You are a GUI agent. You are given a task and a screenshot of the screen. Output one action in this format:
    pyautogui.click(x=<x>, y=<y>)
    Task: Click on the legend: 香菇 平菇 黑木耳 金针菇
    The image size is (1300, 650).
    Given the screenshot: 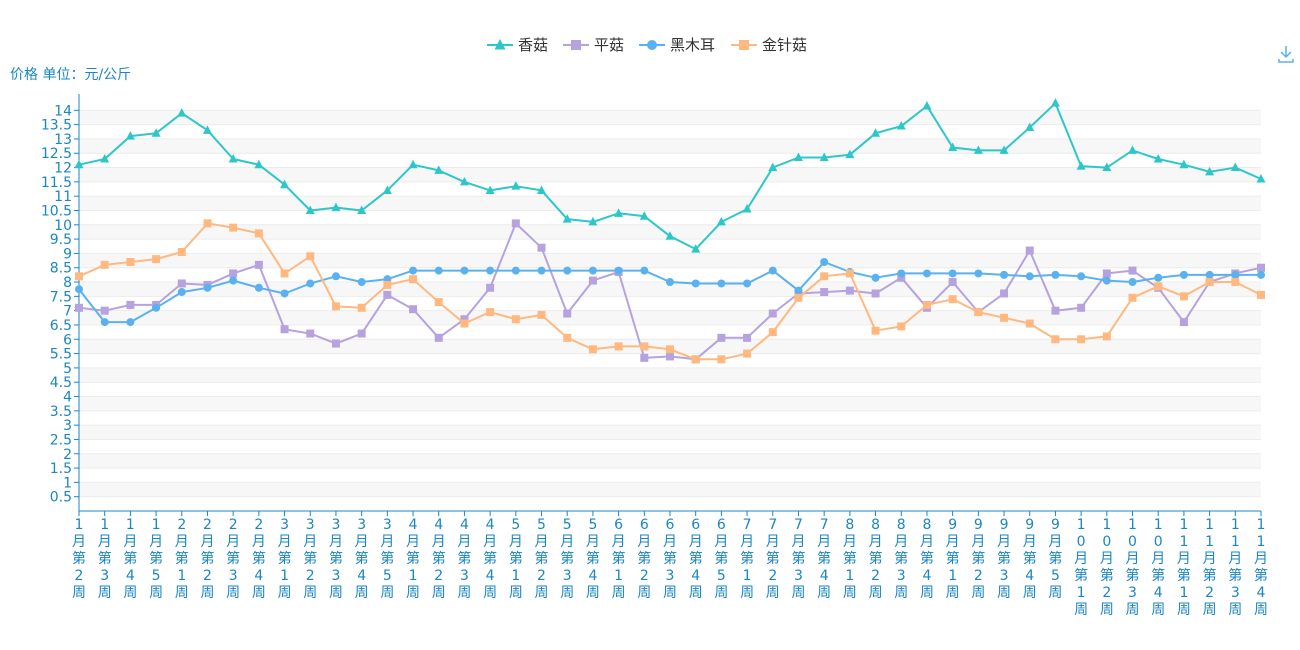 What is the action you would take?
    pyautogui.click(x=647, y=45)
    